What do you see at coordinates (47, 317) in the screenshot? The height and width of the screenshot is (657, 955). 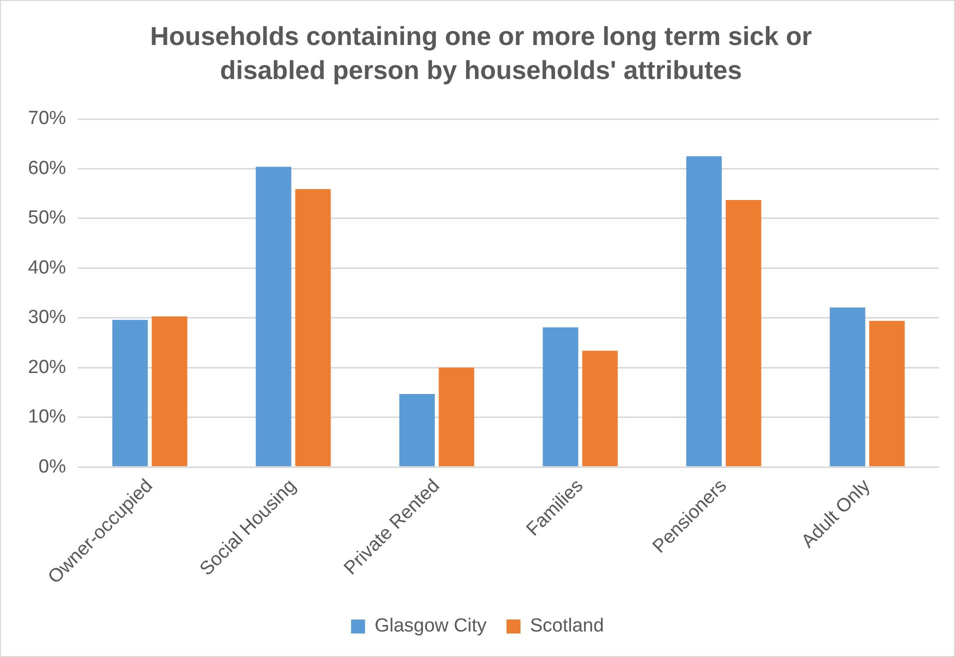 I see `y-tick-label: 30%` at bounding box center [47, 317].